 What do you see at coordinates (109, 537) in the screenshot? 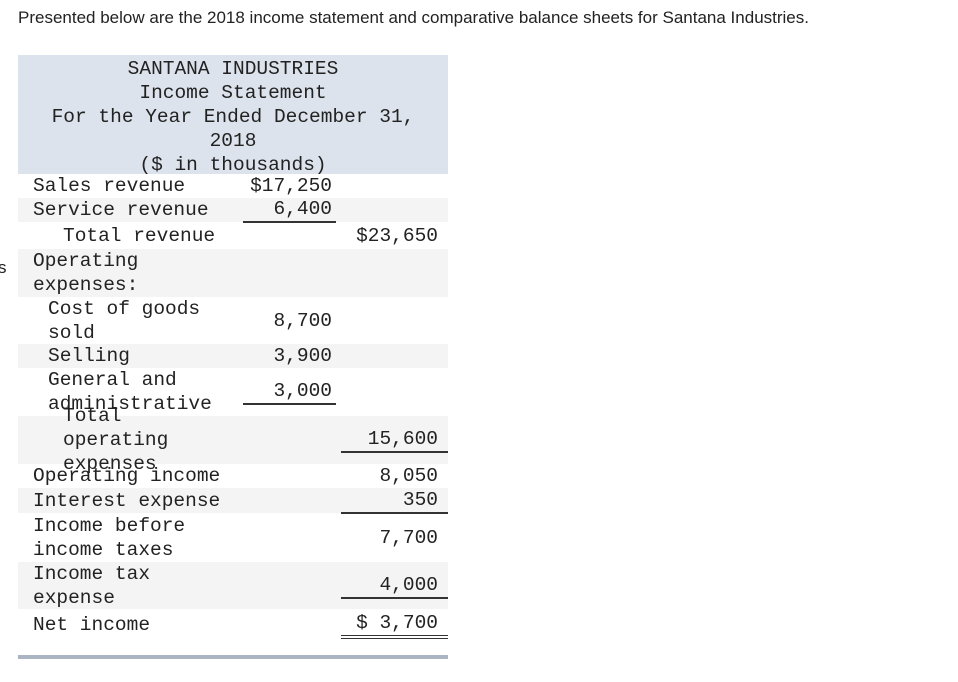
I see `row-label: Income before income taxes` at bounding box center [109, 537].